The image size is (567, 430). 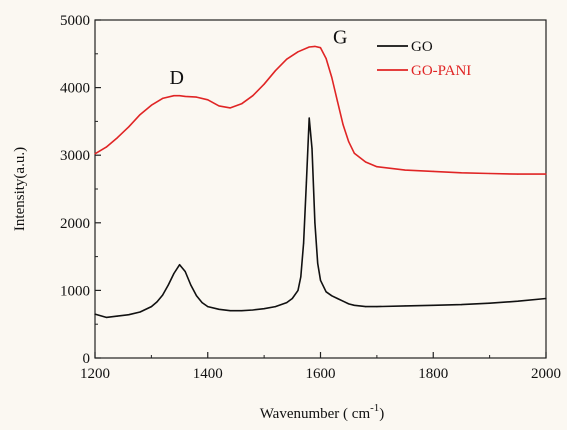 I want to click on x-tick-label: 1200, so click(x=95, y=374).